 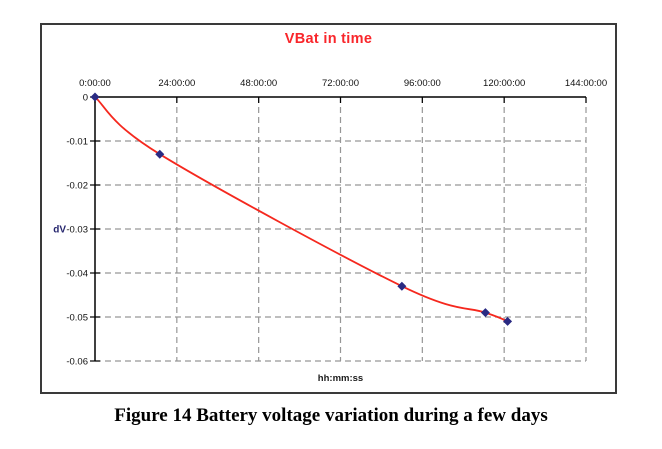 I want to click on y-tick-label: -0.02, so click(x=77, y=186).